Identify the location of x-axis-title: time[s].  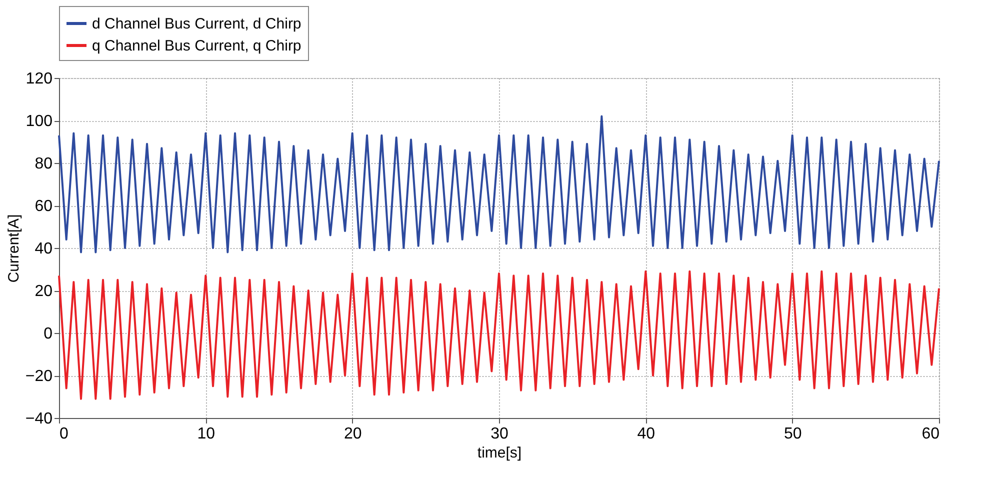
(499, 453).